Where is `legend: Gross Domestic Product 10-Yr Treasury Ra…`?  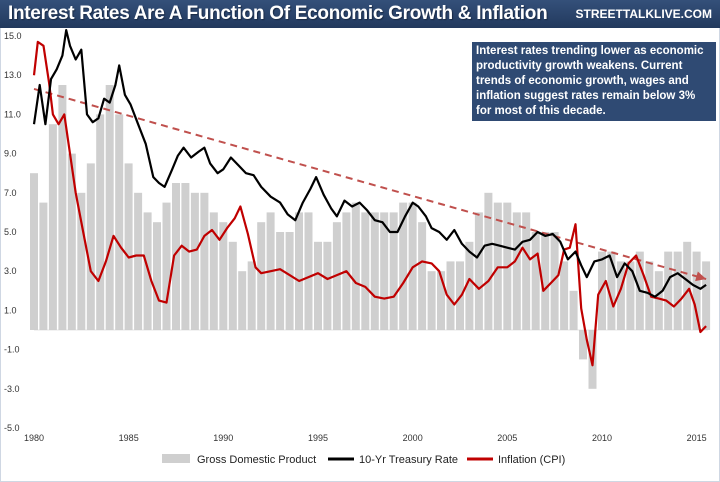
legend: Gross Domestic Product 10-Yr Treasury Ra… is located at coordinates (363, 460).